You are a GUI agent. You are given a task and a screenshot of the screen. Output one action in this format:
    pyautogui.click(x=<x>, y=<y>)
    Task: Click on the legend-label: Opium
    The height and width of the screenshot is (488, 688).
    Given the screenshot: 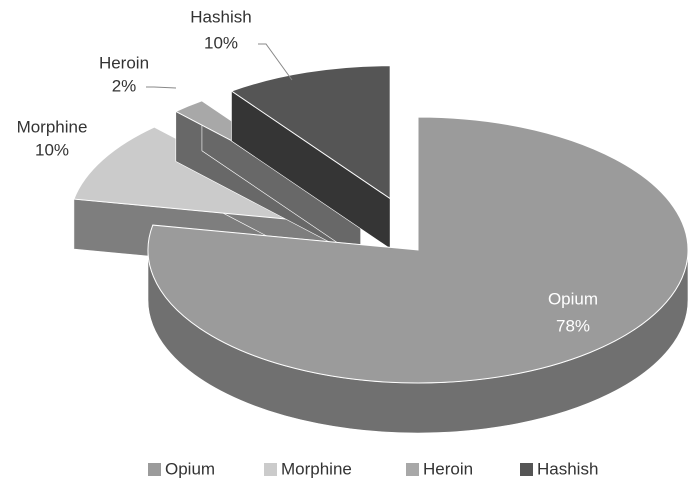 What is the action you would take?
    pyautogui.click(x=190, y=468)
    